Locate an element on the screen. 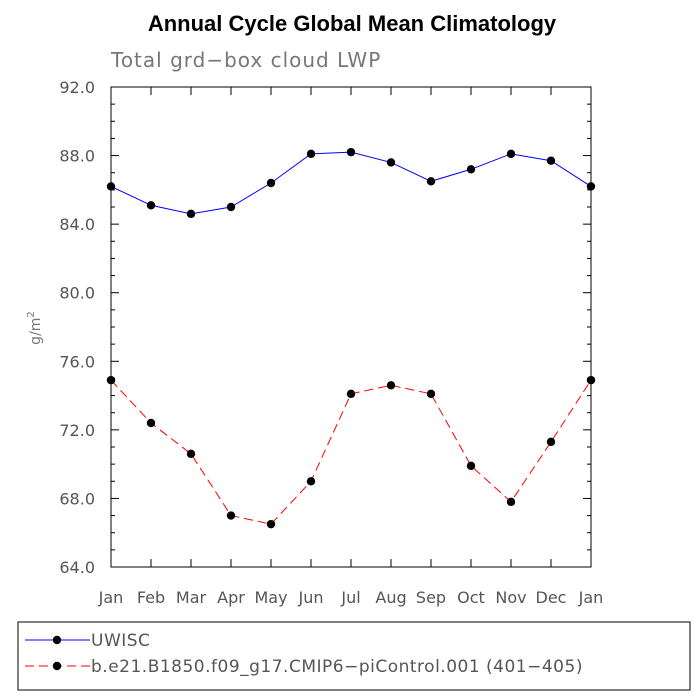 The width and height of the screenshot is (700, 700). x-axis-tick-labels: Jan Feb Mar Apr May Jun Jul Aug Sep Oct Nov Dec Jan is located at coordinates (351, 597).